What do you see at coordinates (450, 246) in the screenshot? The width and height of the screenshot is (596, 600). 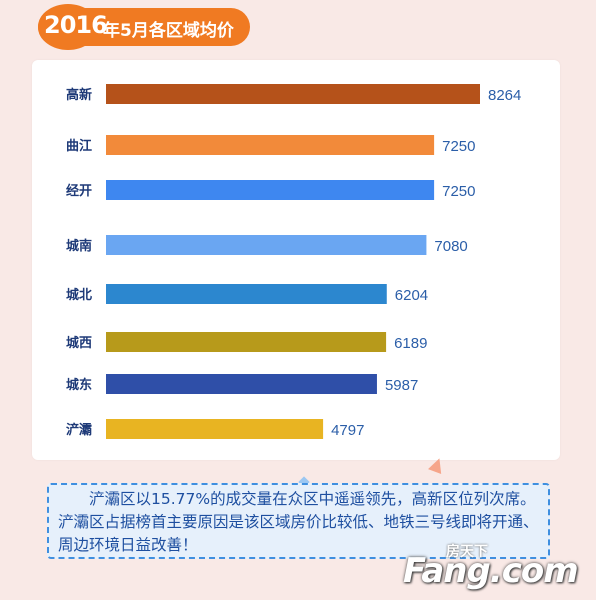 I see `value-label: 7080` at bounding box center [450, 246].